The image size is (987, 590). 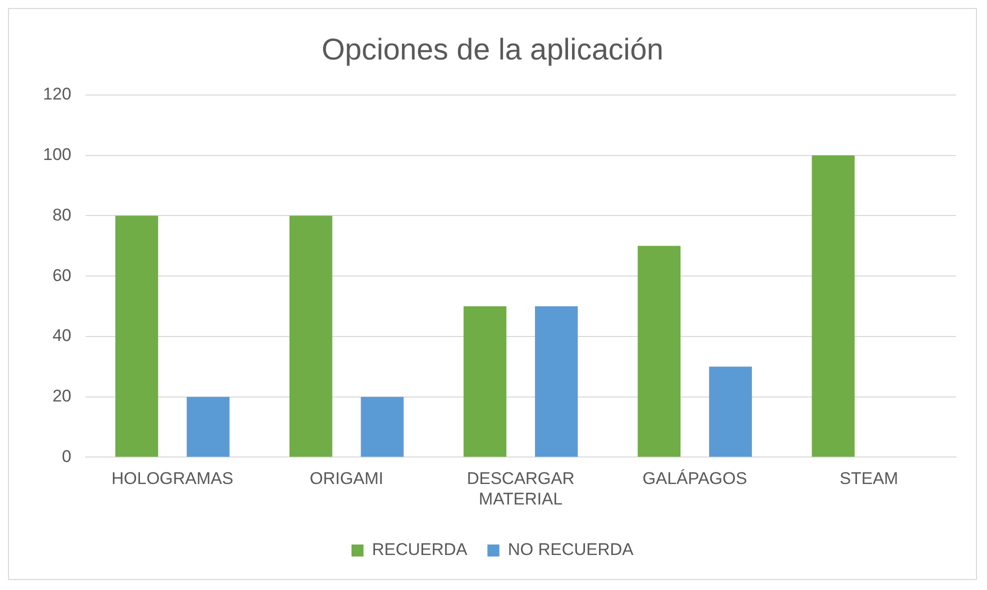 What do you see at coordinates (67, 456) in the screenshot?
I see `y-tick-label: 0` at bounding box center [67, 456].